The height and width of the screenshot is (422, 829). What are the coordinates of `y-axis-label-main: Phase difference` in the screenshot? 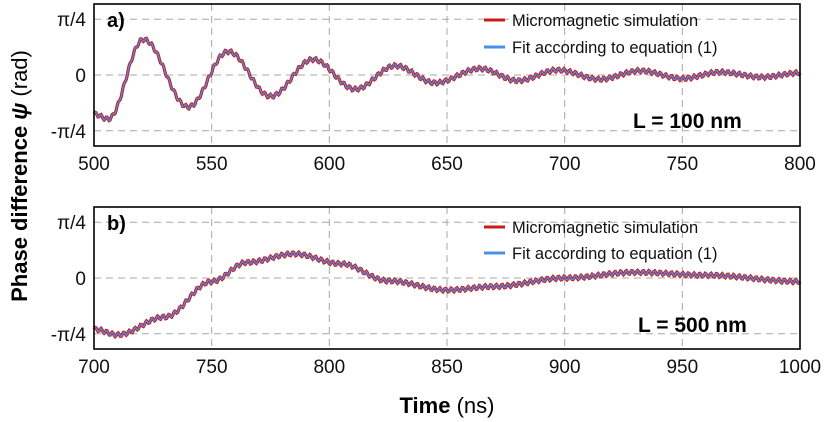 It's located at (19, 211).